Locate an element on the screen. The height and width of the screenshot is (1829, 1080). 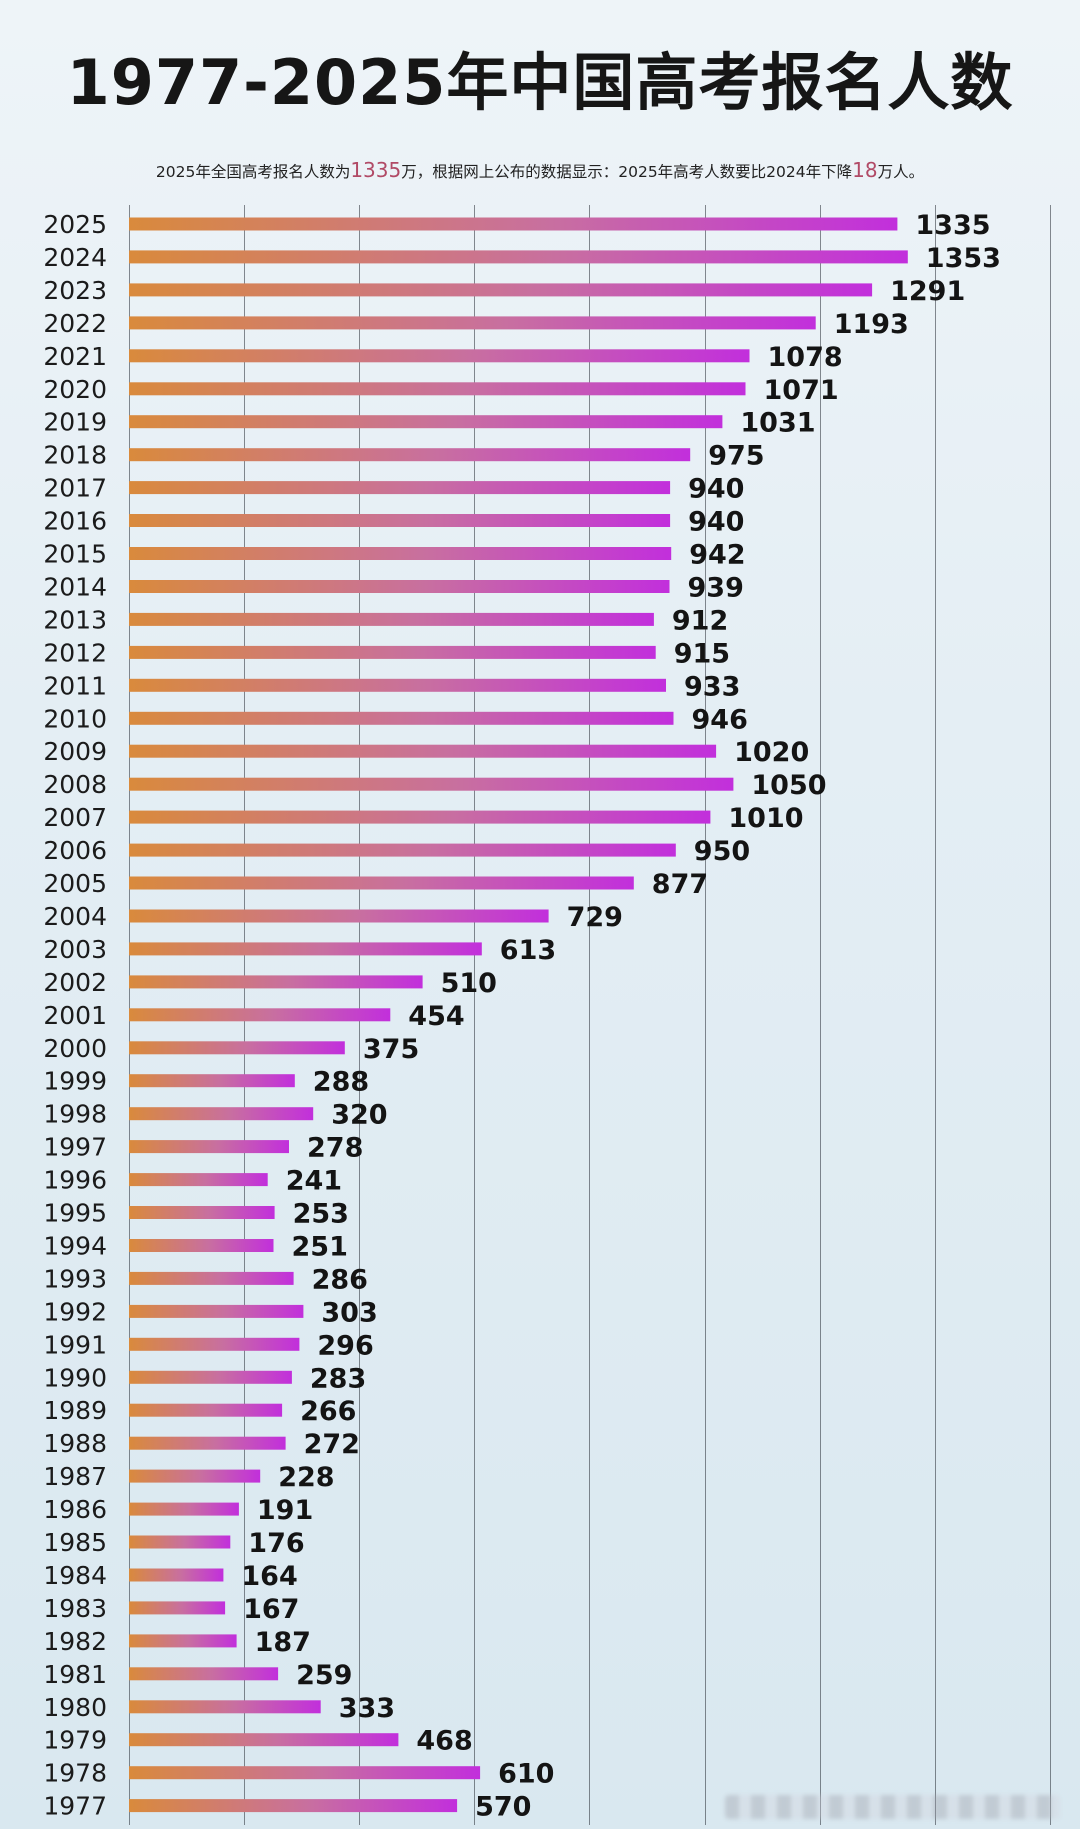
year-label: 1991 is located at coordinates (75, 1344).